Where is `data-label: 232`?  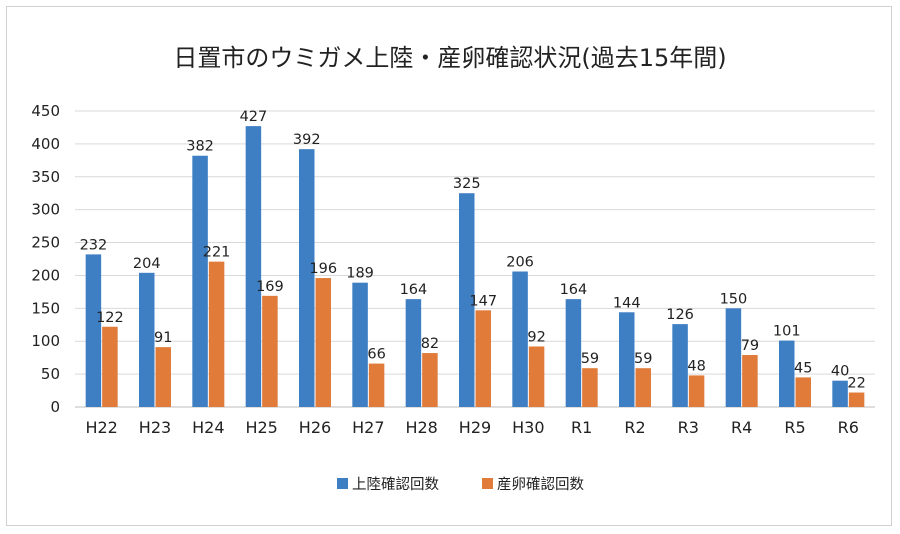 data-label: 232 is located at coordinates (94, 245).